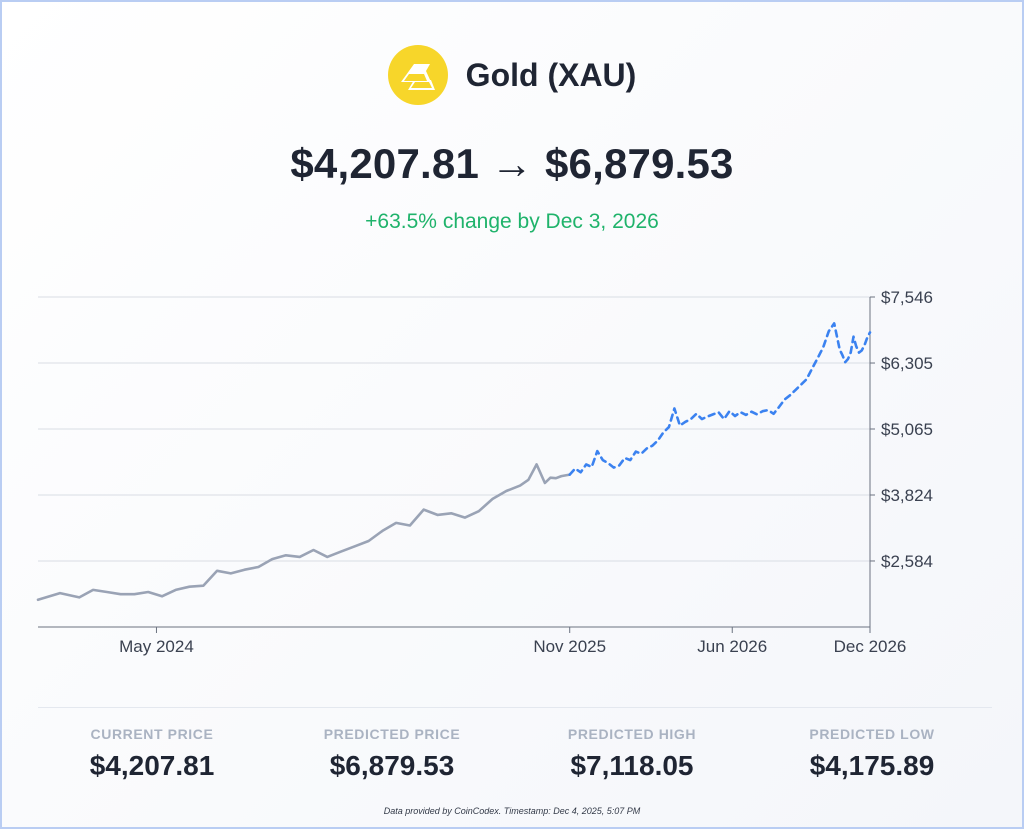  I want to click on stat-predicted-high: PREDICTED HIGH $7,118.05, so click(632, 754).